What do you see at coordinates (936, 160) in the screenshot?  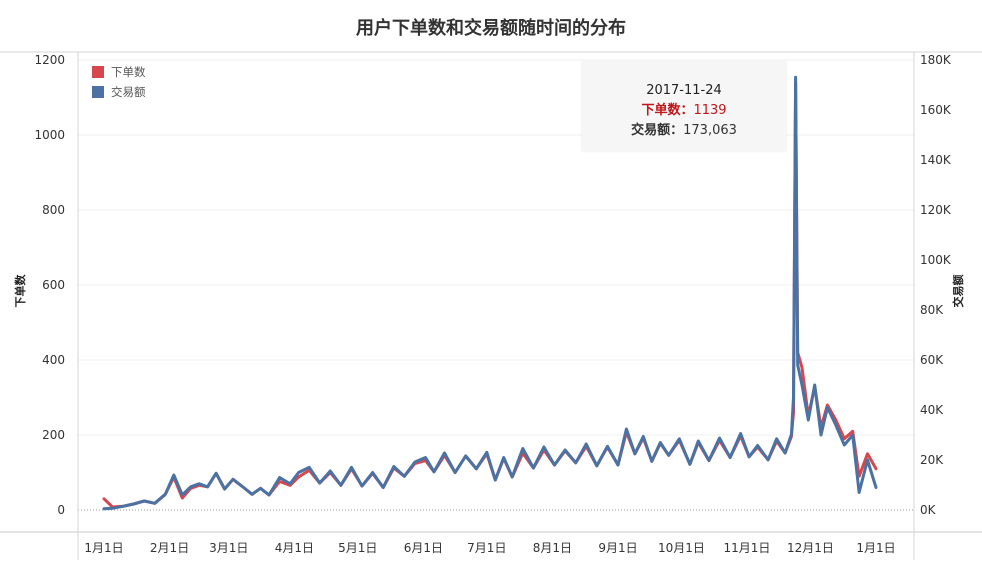 I see `right-tick-label: 140K` at bounding box center [936, 160].